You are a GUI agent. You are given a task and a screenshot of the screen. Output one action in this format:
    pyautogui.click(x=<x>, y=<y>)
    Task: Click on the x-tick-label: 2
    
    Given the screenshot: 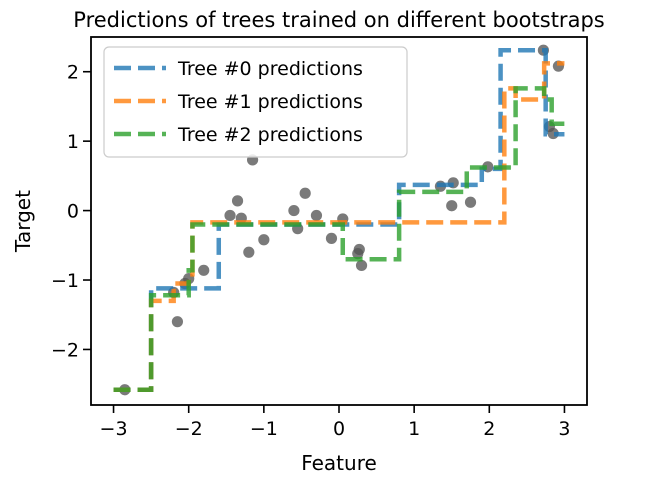 What is the action you would take?
    pyautogui.click(x=489, y=429)
    